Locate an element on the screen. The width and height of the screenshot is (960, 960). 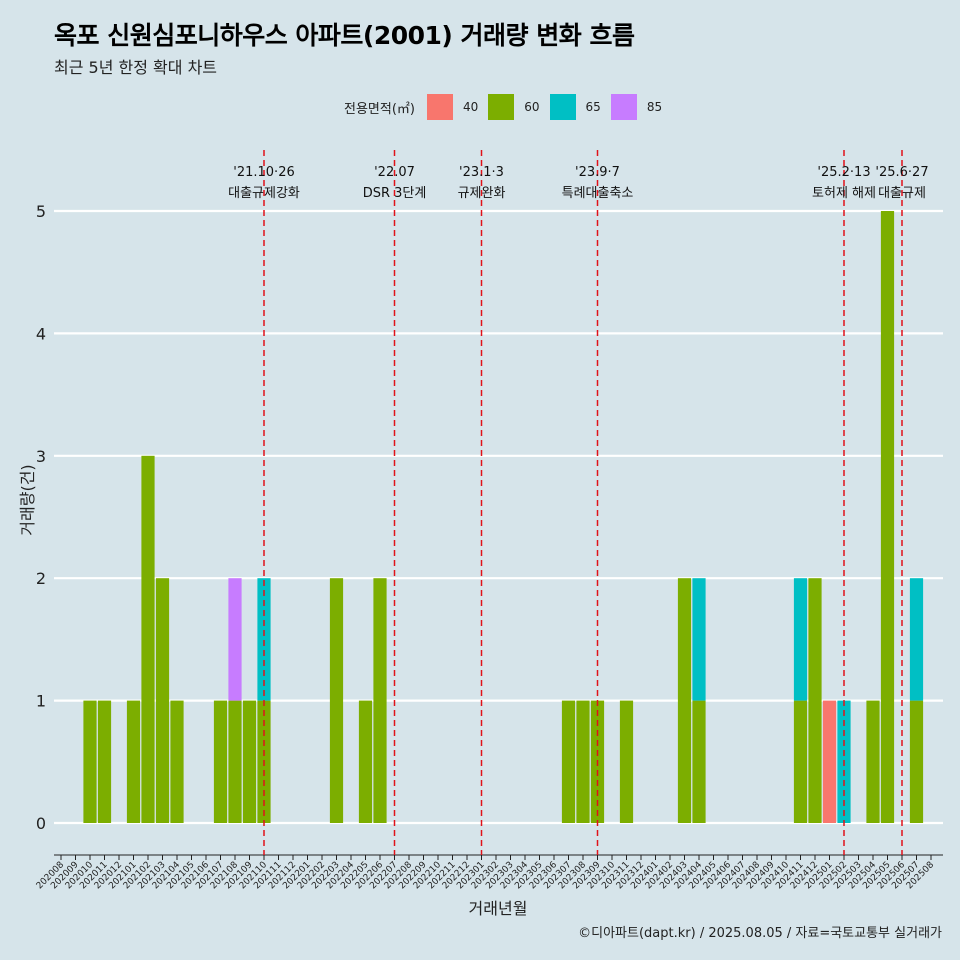
y-tick-label: 4 is located at coordinates (41, 333).